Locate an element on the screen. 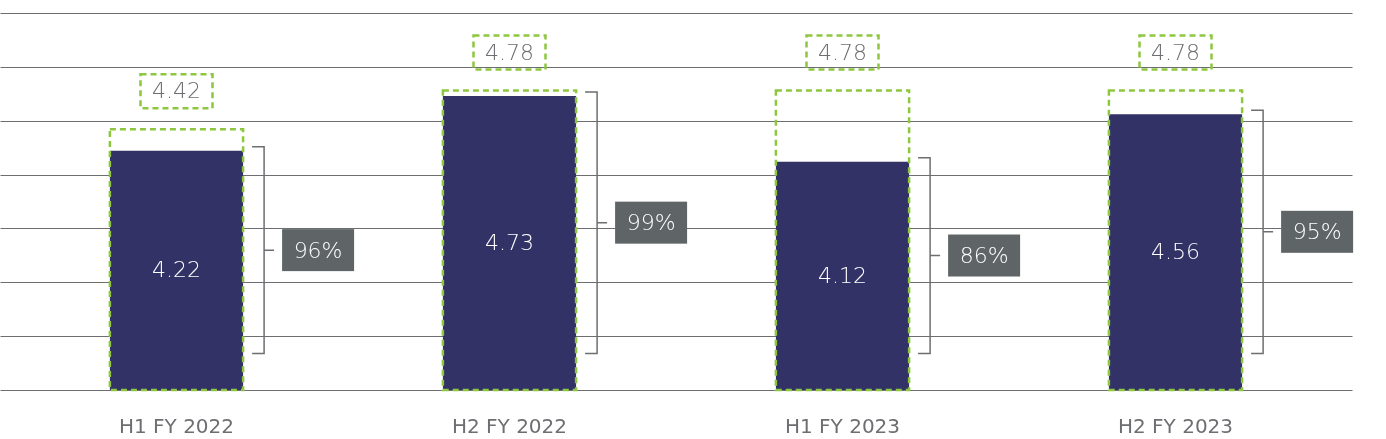 This screenshot has height=439, width=1386. annotation: 96% is located at coordinates (318, 250).